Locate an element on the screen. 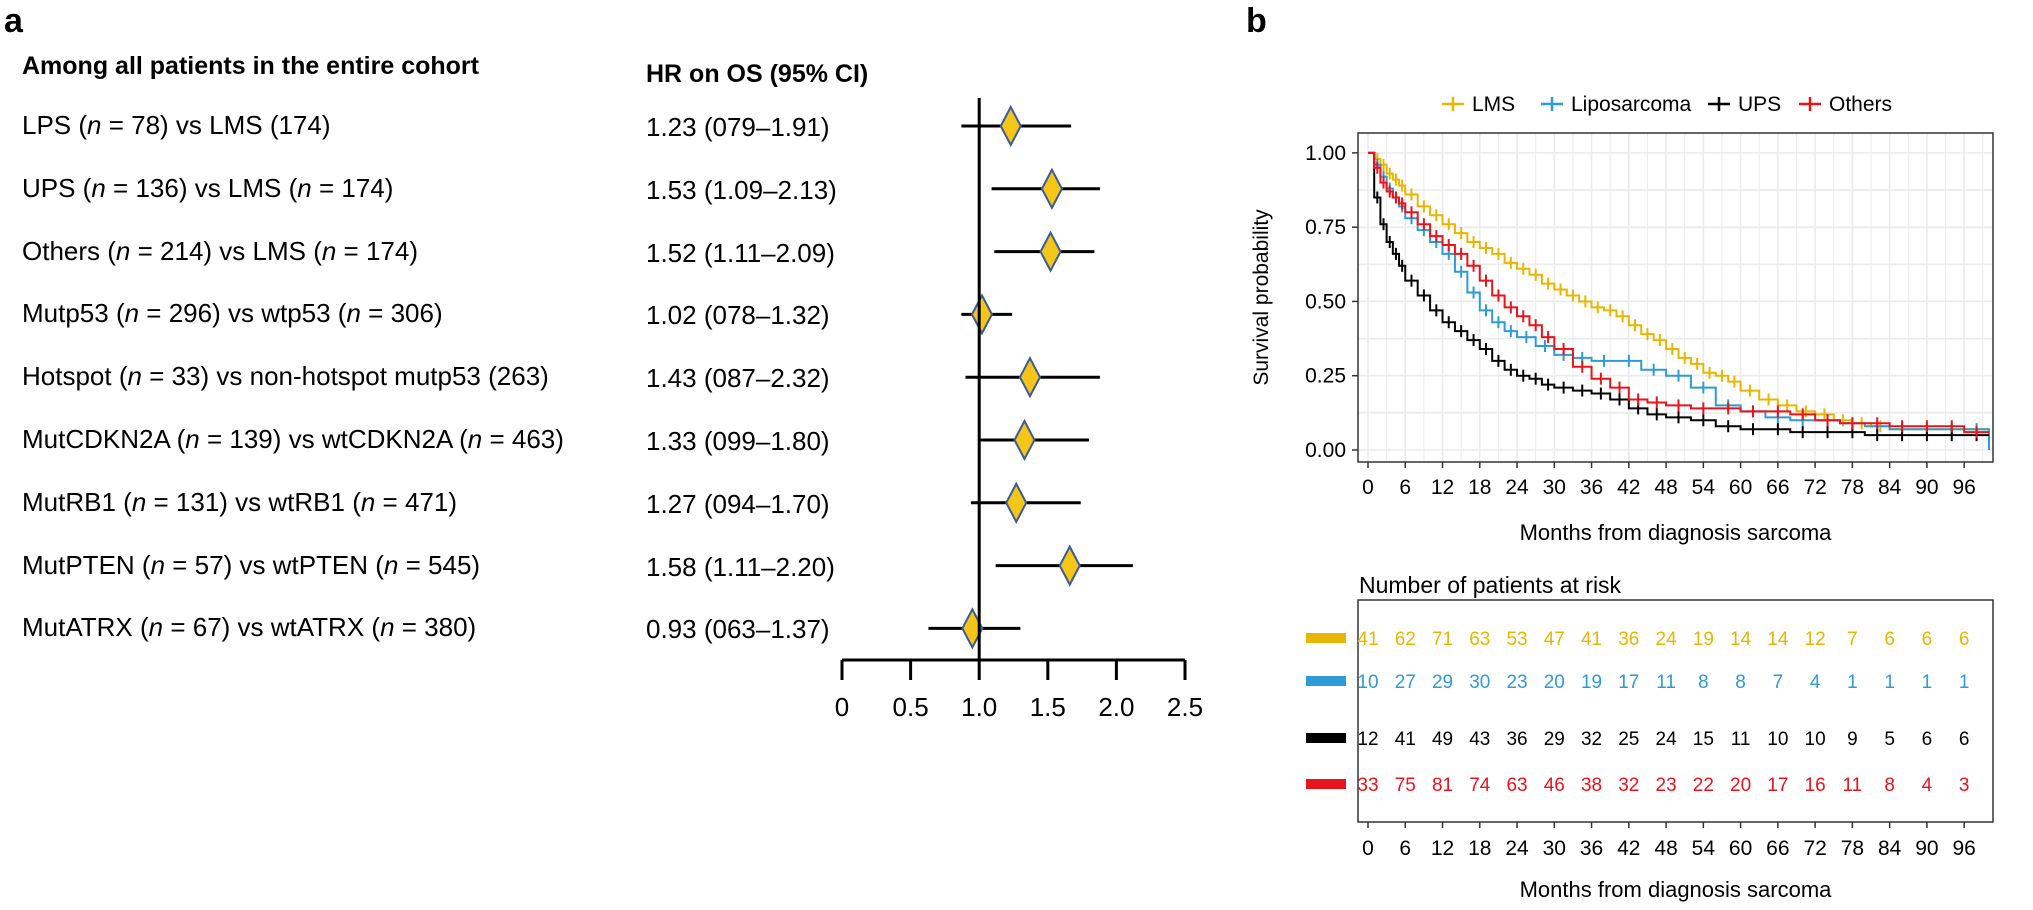 Image resolution: width=2033 pixels, height=910 pixels. label-segment: = 296) vs wtp53 ( is located at coordinates (243, 313).